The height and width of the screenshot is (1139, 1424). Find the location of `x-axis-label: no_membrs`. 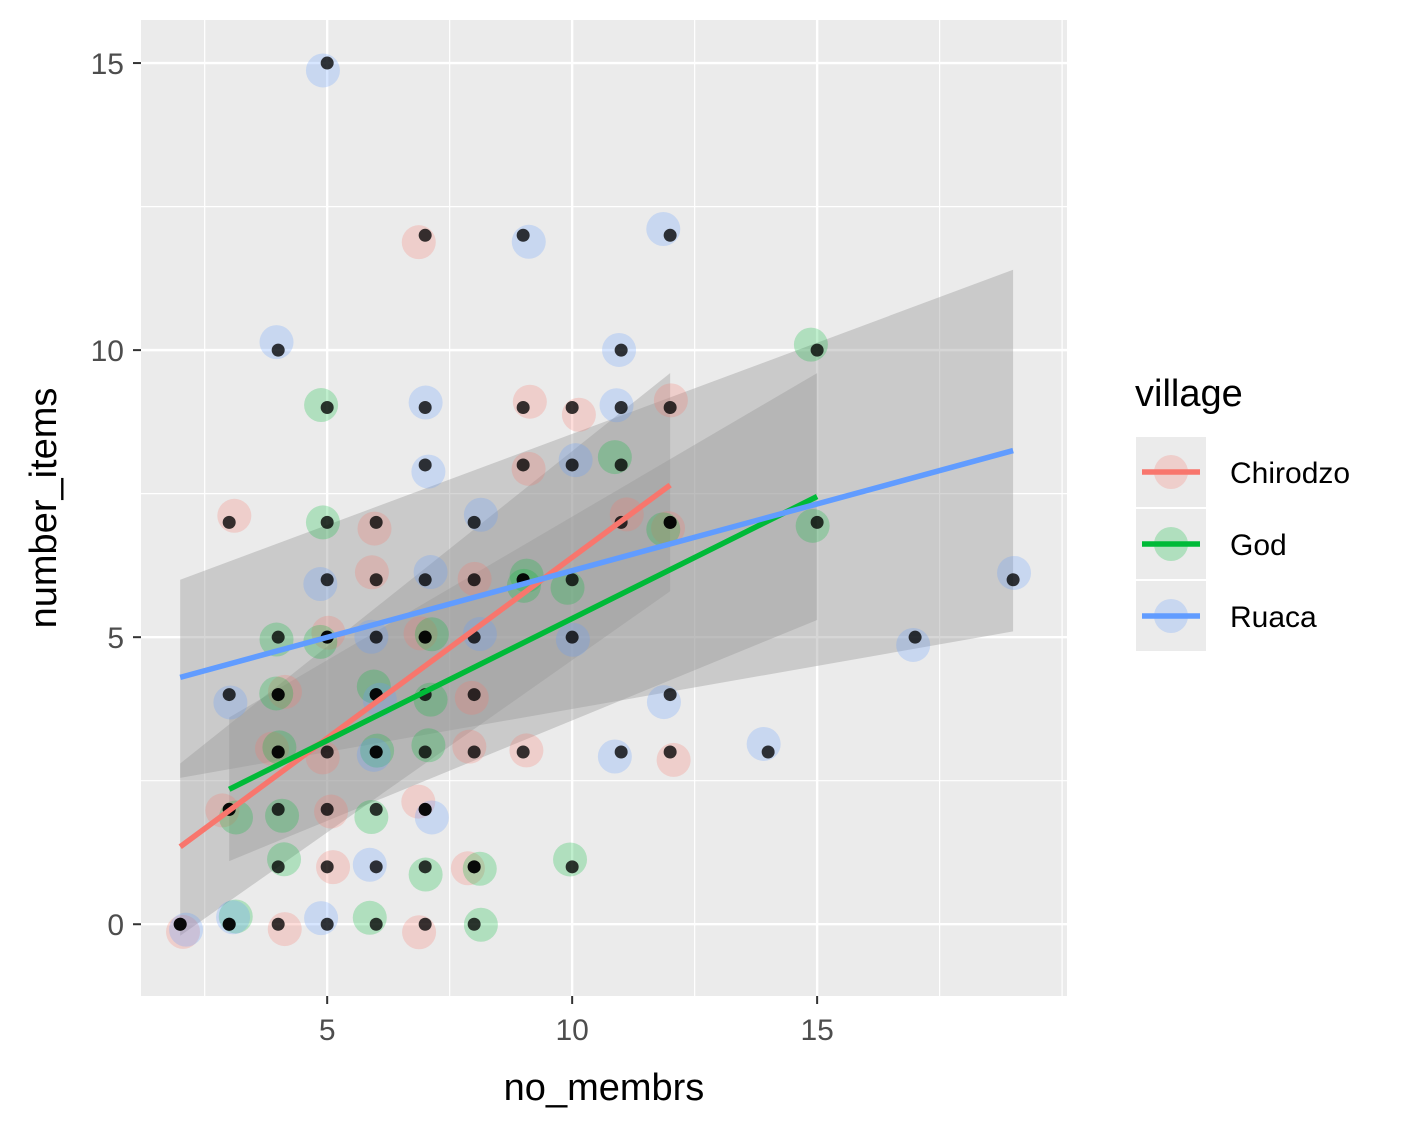

x-axis-label: no_membrs is located at coordinates (604, 1088).